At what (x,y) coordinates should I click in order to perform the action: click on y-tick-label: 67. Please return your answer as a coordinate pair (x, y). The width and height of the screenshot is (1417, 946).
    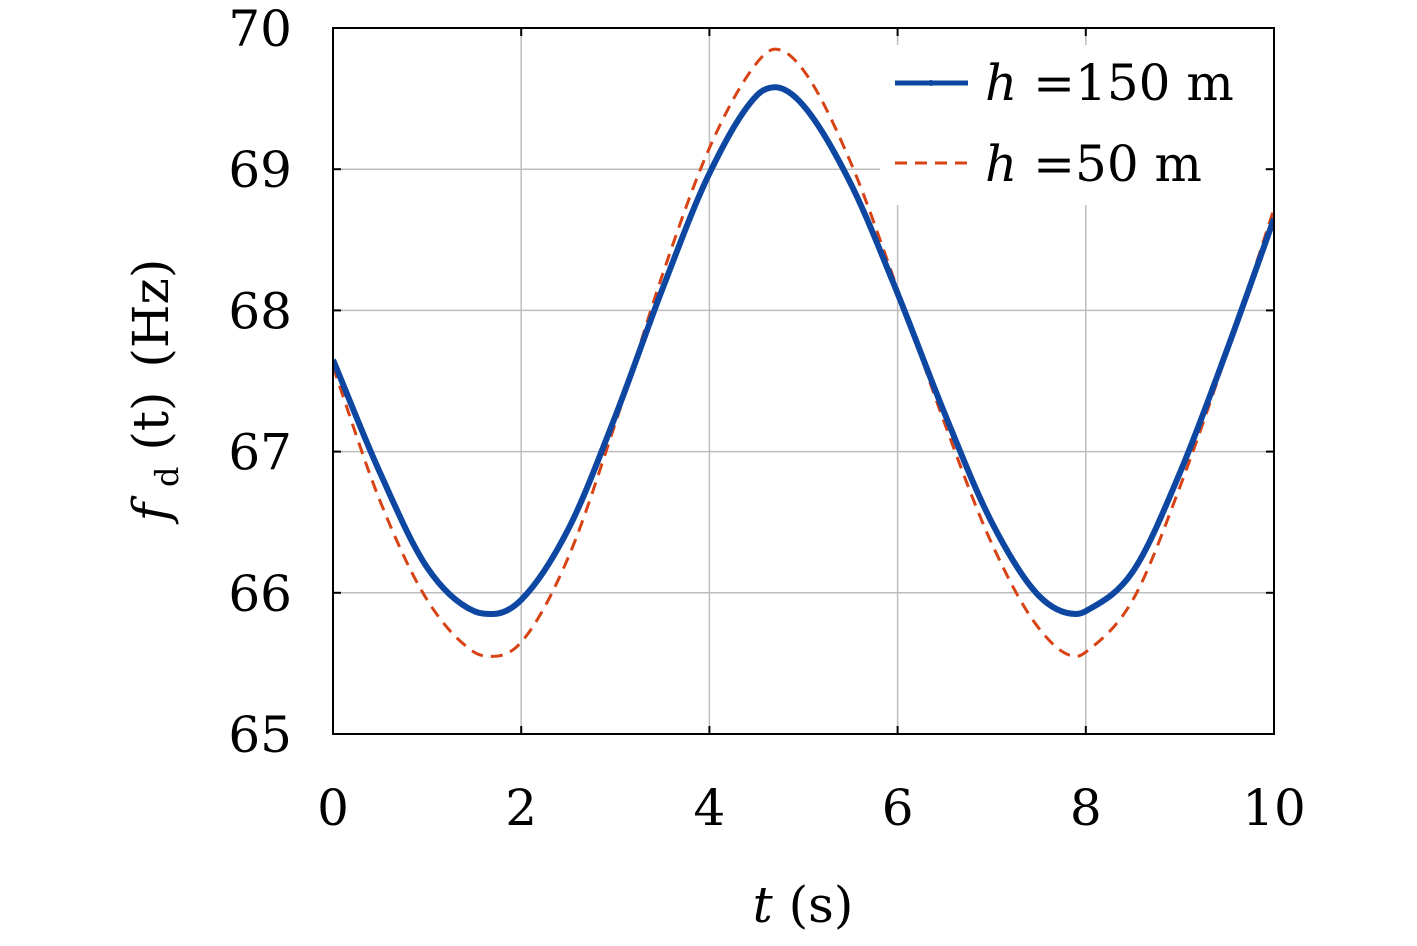
    Looking at the image, I should click on (260, 453).